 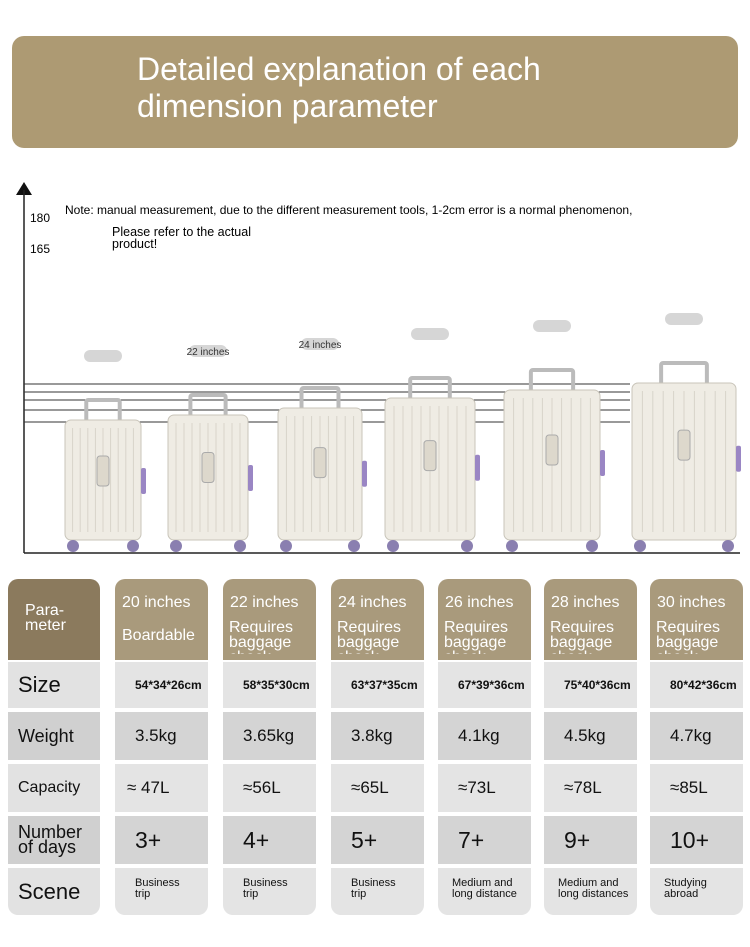 I want to click on row-label: Scene, so click(x=54, y=891).